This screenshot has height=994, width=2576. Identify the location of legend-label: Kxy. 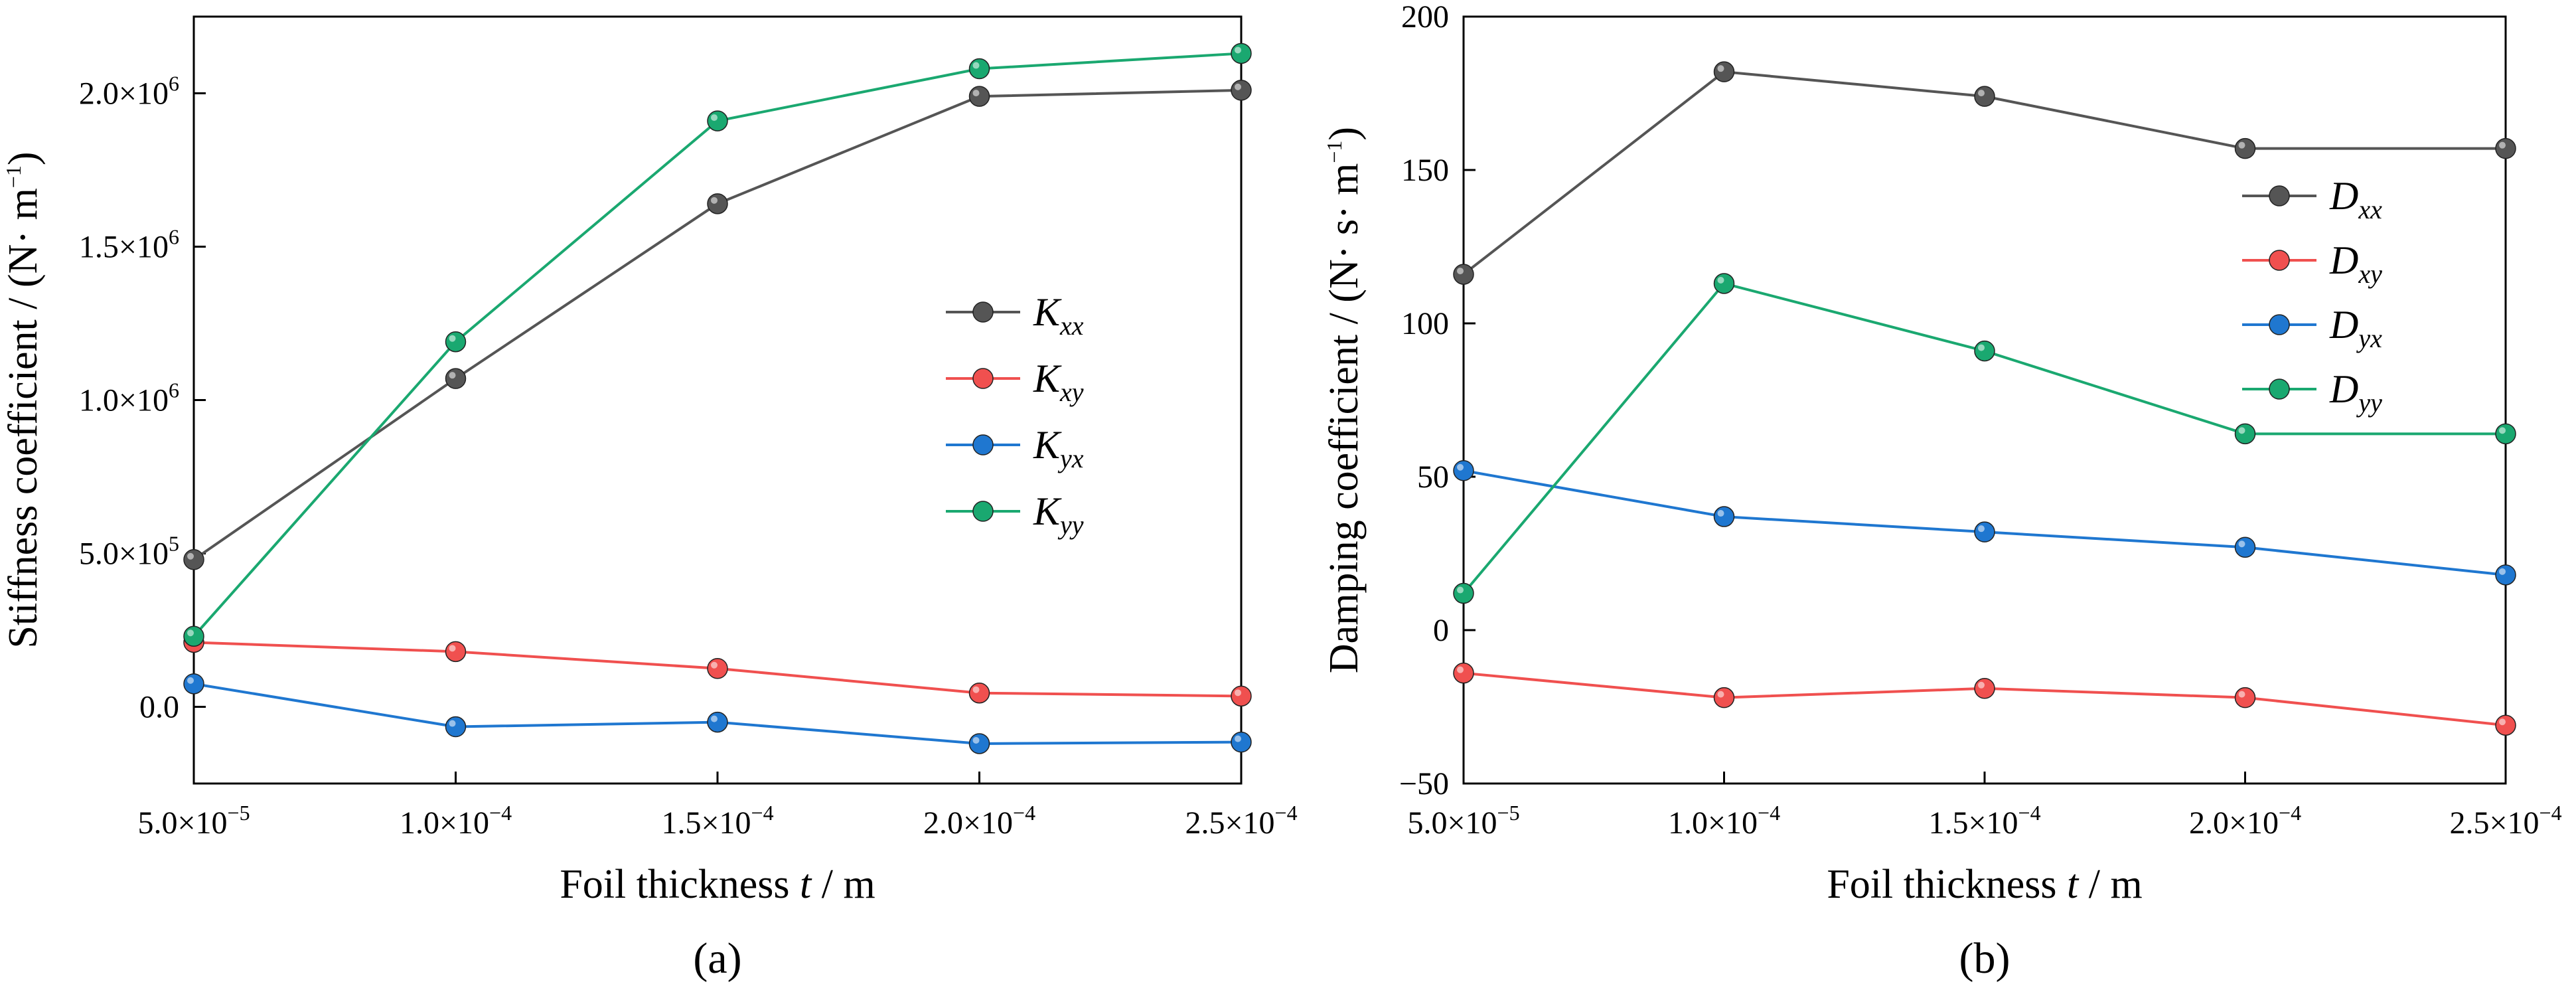
(1059, 382).